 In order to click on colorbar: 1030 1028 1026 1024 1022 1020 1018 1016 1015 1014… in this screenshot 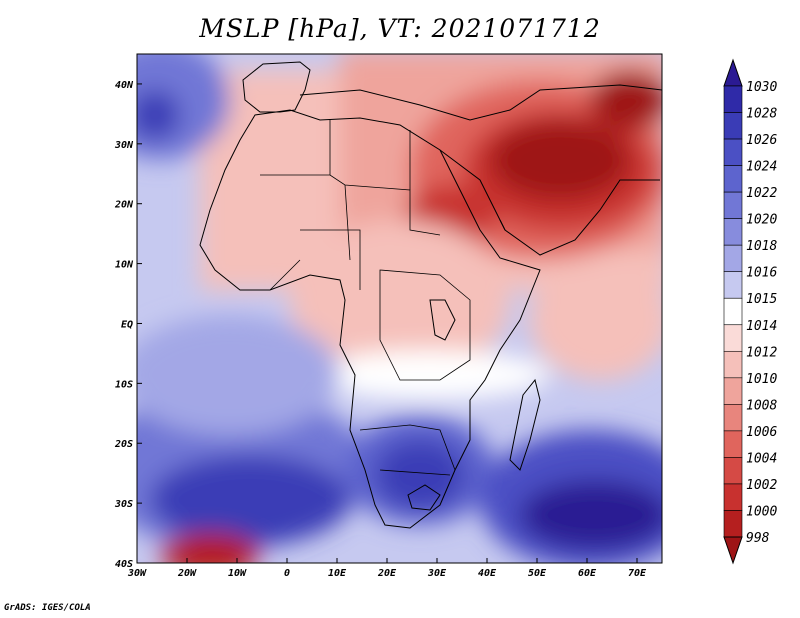, I will do `click(750, 311)`.